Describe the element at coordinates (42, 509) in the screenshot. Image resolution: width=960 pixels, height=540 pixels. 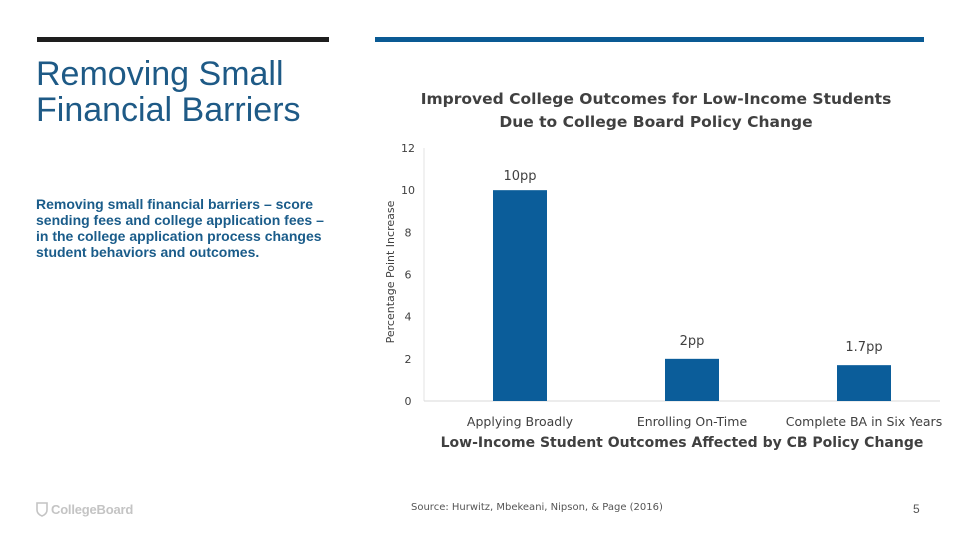
I see `collegeboard-shield-icon` at that location.